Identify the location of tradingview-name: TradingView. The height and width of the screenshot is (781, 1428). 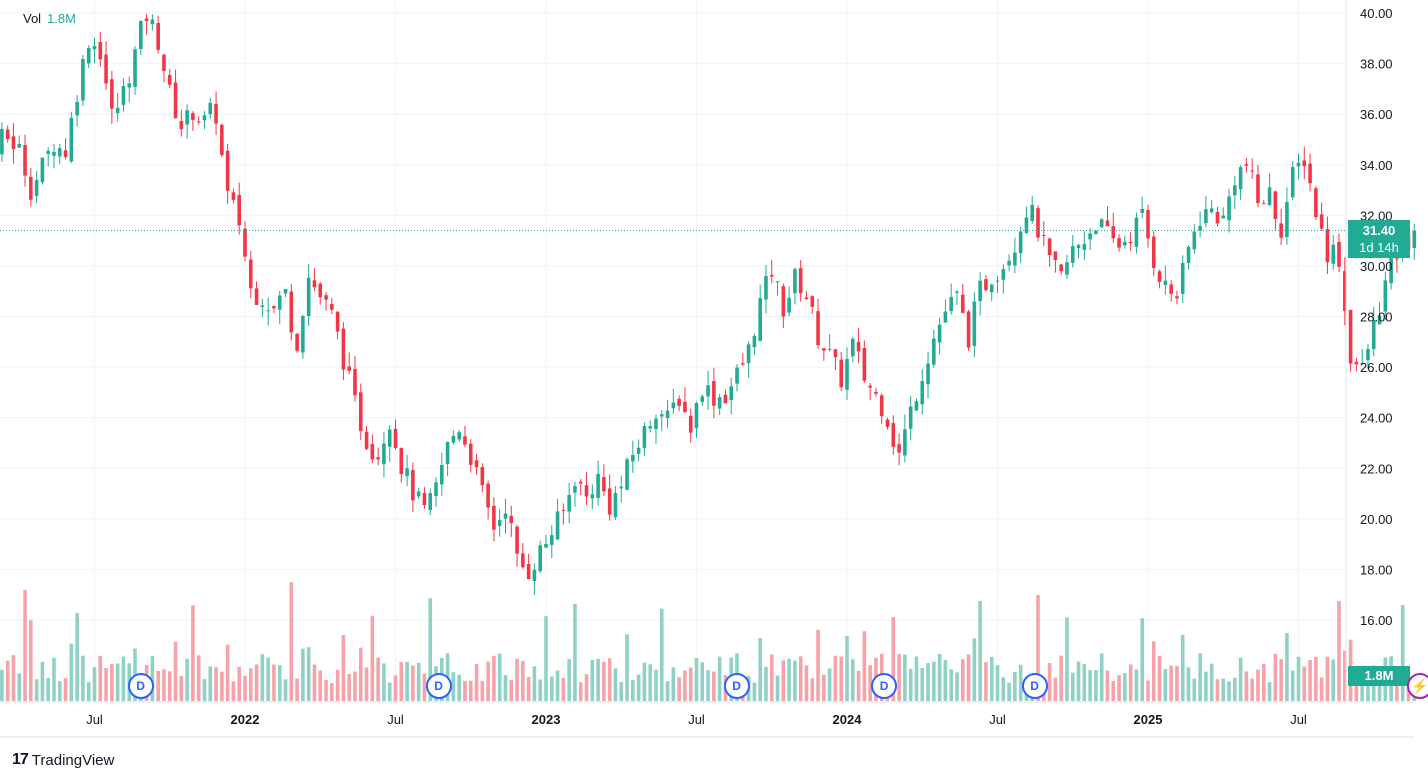
(73, 760).